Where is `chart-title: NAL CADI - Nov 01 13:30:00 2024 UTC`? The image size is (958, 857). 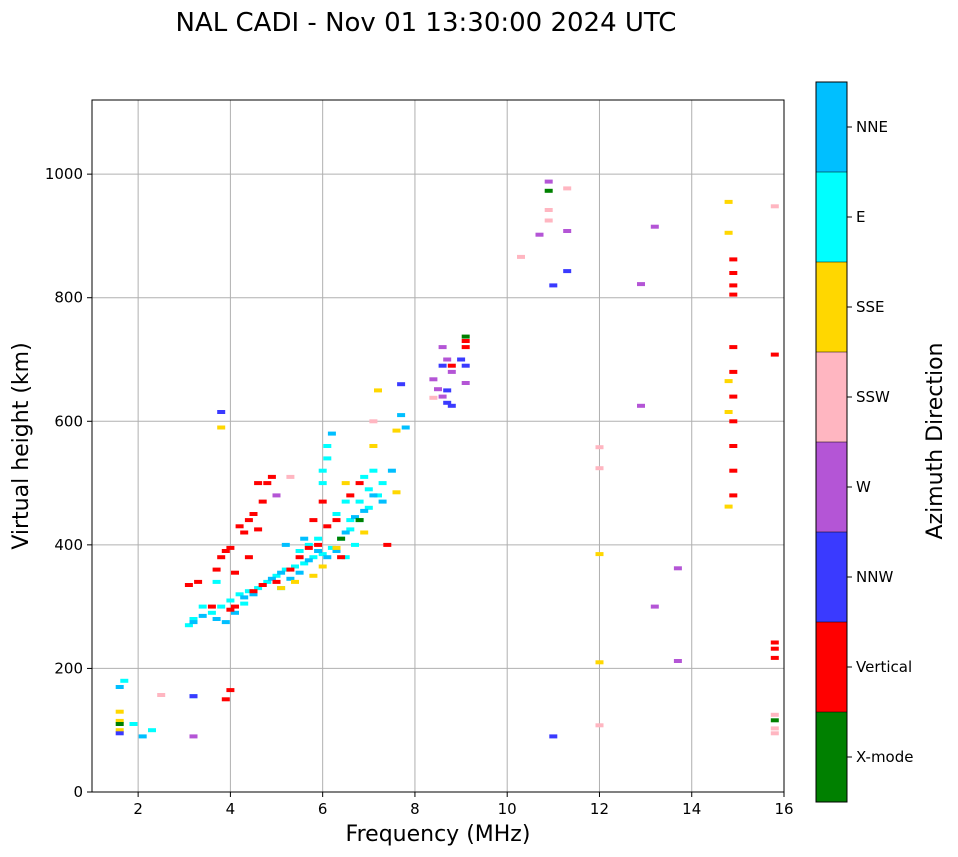
chart-title: NAL CADI - Nov 01 13:30:00 2024 UTC is located at coordinates (426, 23).